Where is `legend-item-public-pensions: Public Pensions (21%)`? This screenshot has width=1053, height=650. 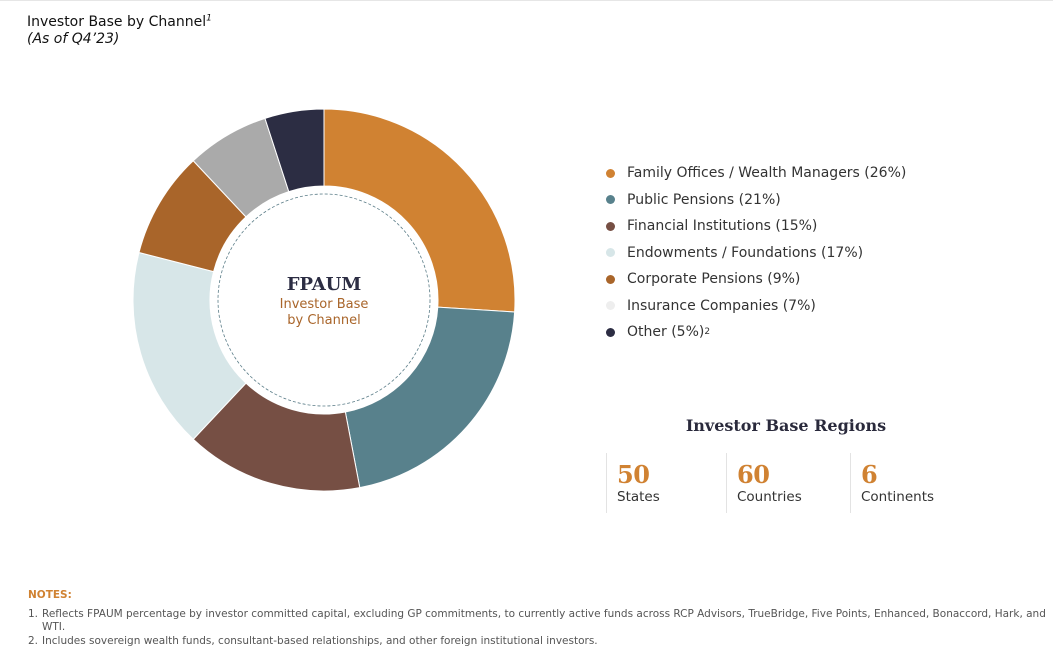 legend-item-public-pensions: Public Pensions (21%) is located at coordinates (756, 200).